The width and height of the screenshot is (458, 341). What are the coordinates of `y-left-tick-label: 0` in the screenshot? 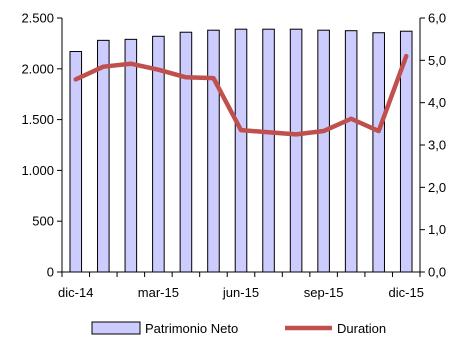 It's located at (50, 272).